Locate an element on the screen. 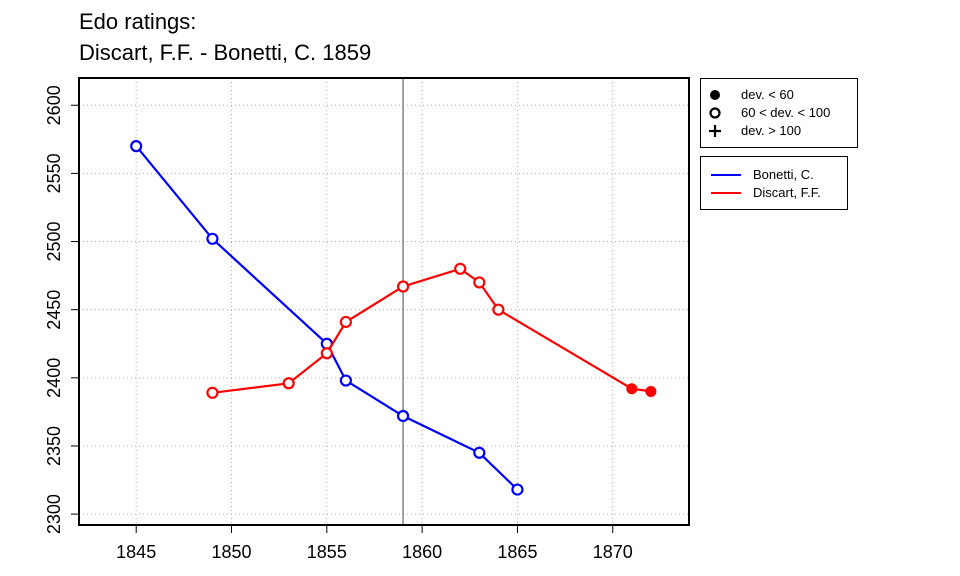 This screenshot has width=960, height=576. y-tick-label-2300: 2300 is located at coordinates (54, 514).